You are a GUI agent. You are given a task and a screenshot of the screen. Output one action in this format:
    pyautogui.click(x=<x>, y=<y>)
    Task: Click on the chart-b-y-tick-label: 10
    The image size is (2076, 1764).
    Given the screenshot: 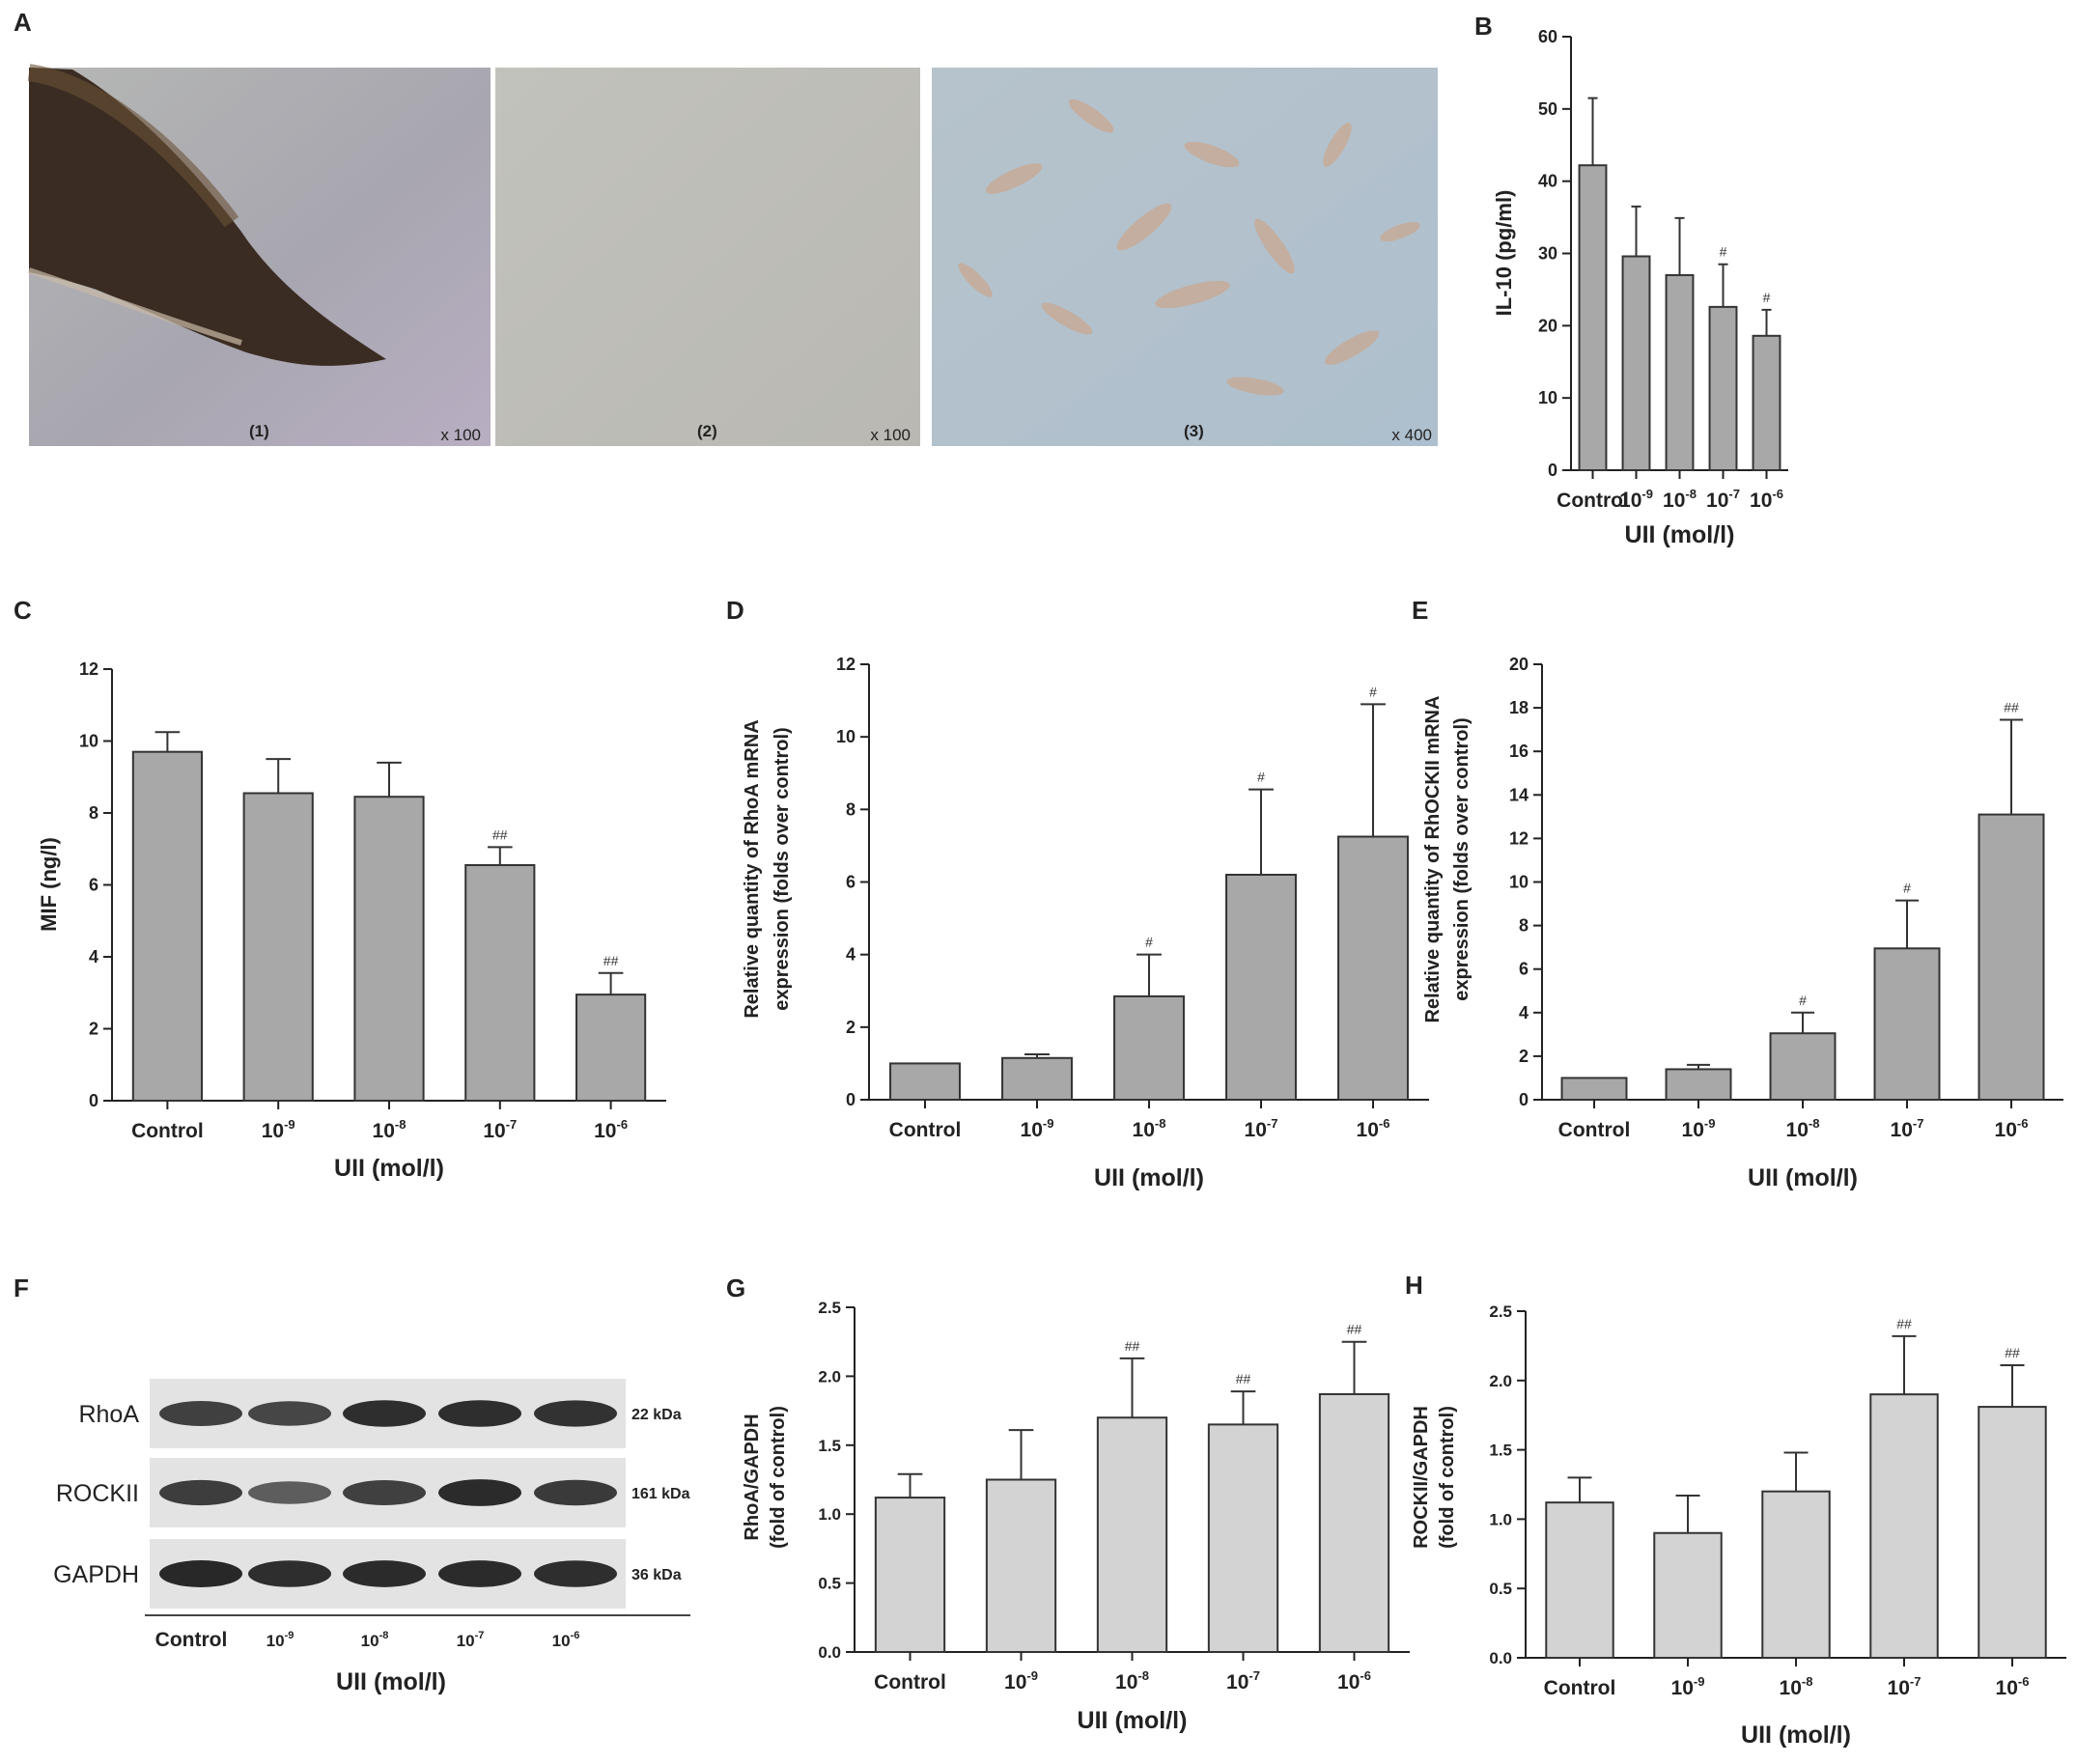 What is the action you would take?
    pyautogui.click(x=1547, y=398)
    